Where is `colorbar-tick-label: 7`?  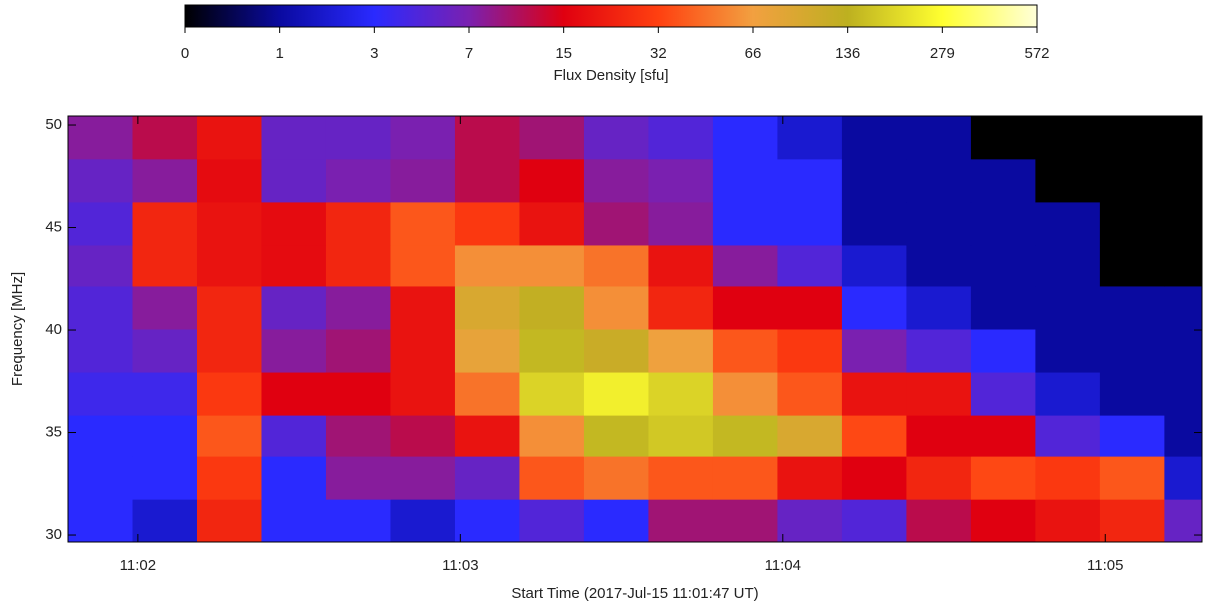
colorbar-tick-label: 7 is located at coordinates (469, 53).